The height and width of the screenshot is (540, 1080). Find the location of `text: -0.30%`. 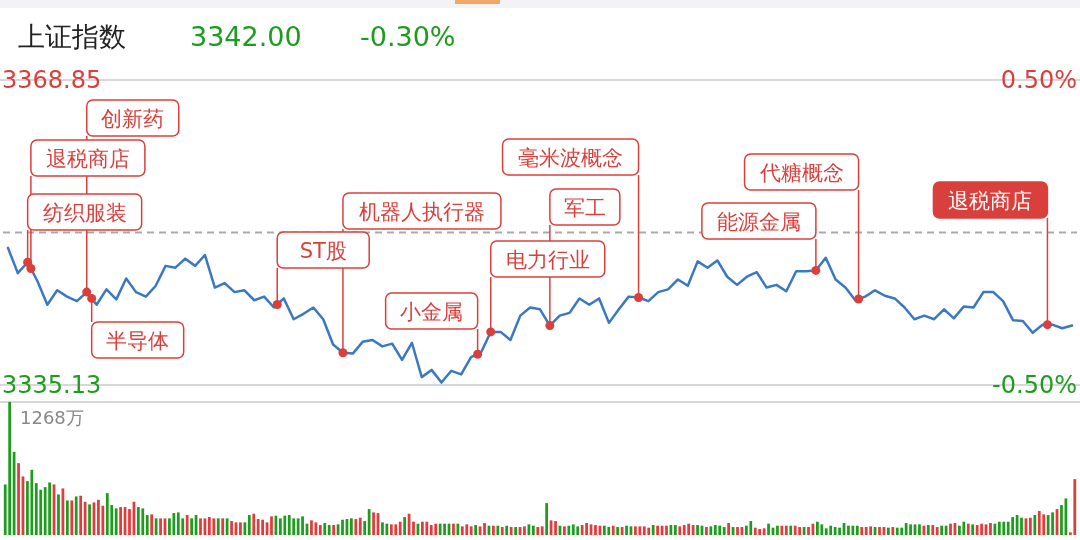

text: -0.30% is located at coordinates (408, 36).